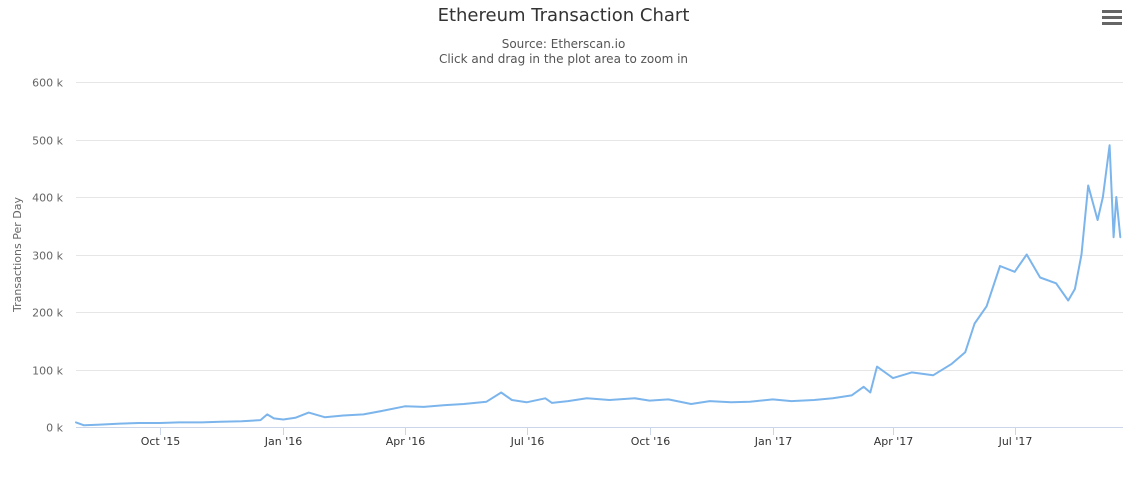 Image resolution: width=1143 pixels, height=487 pixels. Describe the element at coordinates (17, 255) in the screenshot. I see `y-axis-title: Transactions Per Day` at that location.